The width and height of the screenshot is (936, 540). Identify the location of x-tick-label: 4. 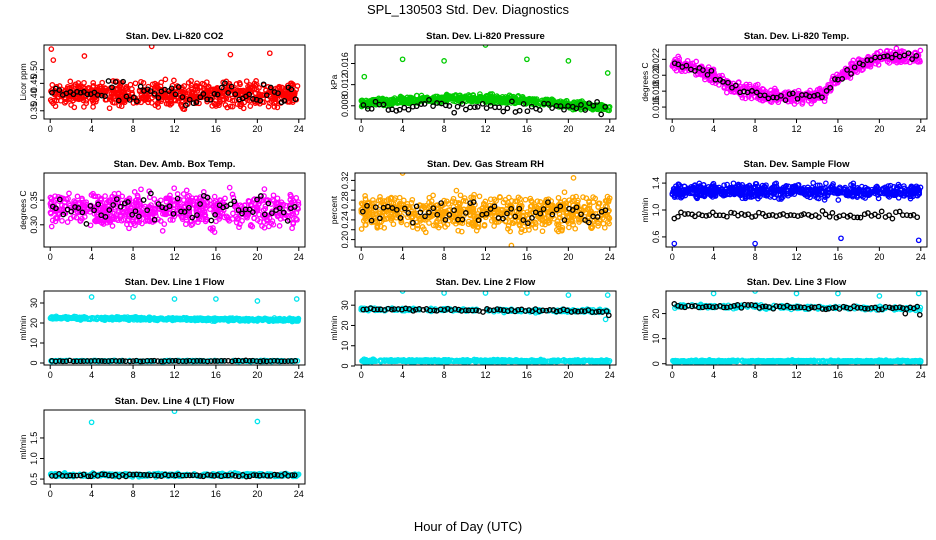
(713, 129).